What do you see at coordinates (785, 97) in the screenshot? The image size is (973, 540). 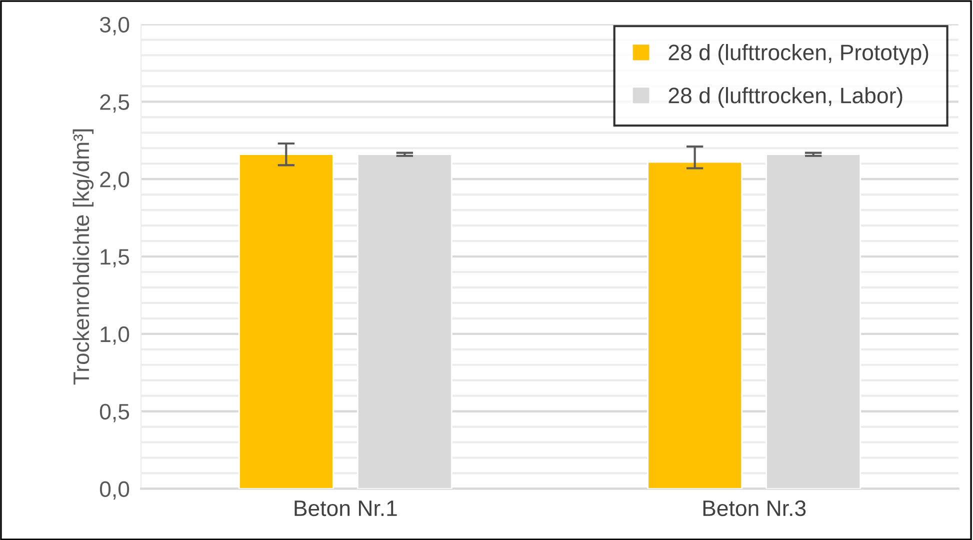 I see `legend-label: 28 d (lufttrocken, Labor)` at bounding box center [785, 97].